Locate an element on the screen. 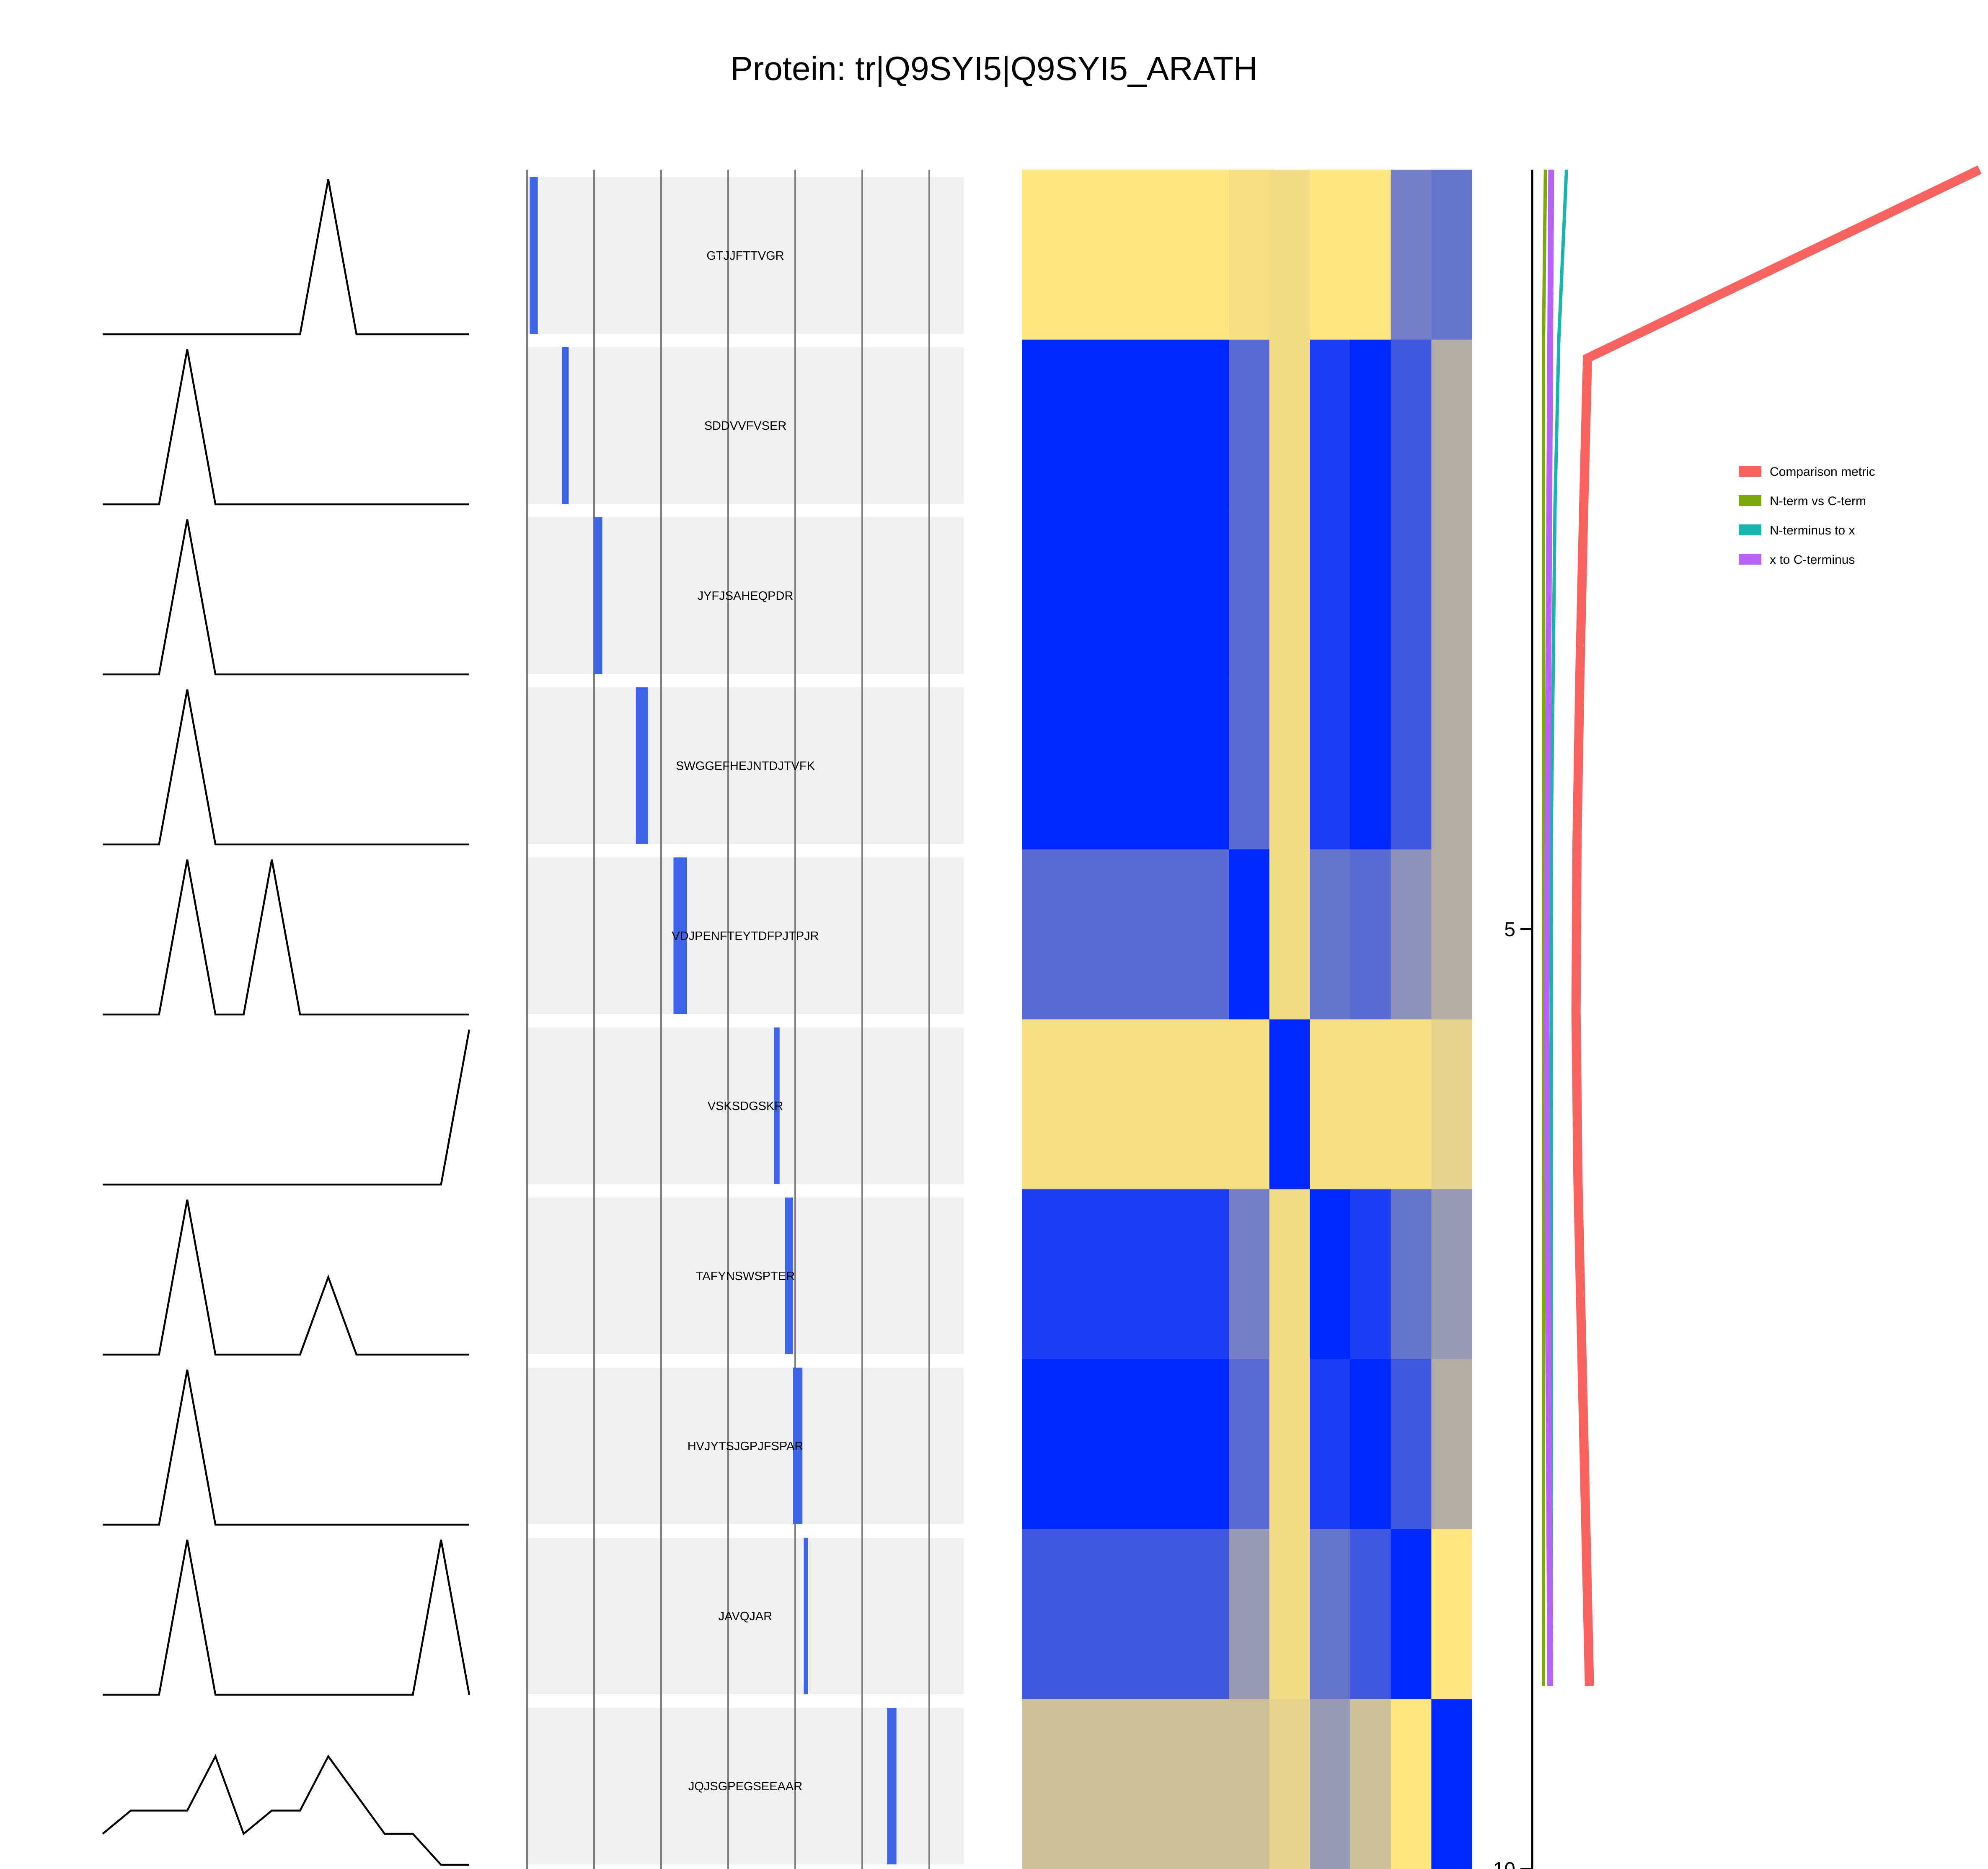 This screenshot has height=1869, width=1988. peptide-label-3: JYFJSAHEQPDR is located at coordinates (746, 596).